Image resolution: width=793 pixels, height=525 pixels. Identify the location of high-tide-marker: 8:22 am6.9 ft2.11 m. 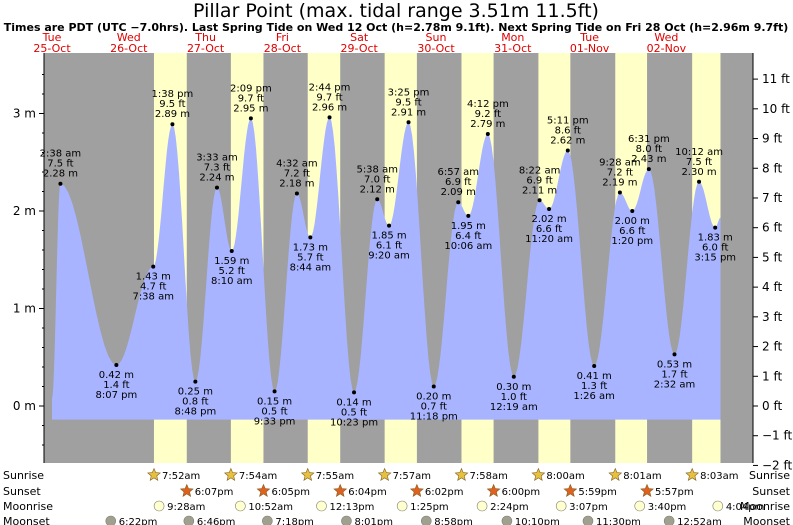
(540, 184).